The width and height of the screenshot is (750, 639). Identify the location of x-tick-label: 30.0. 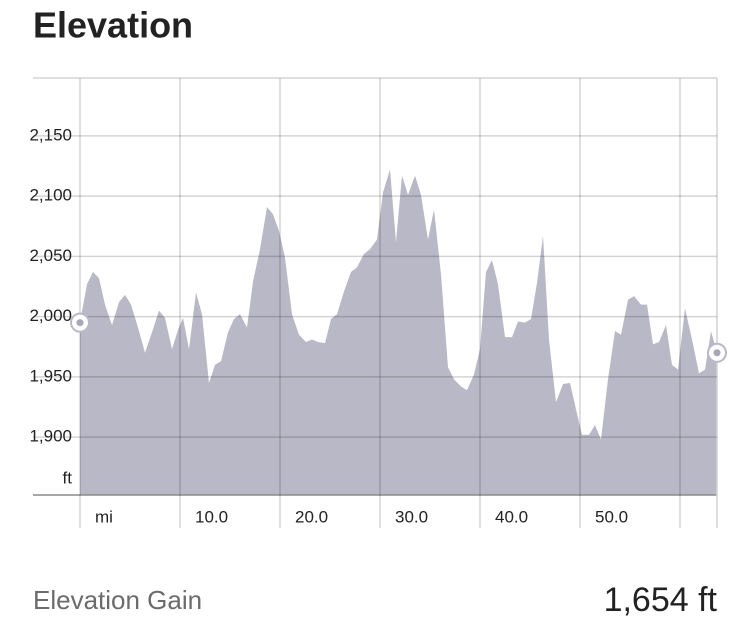
(411, 516).